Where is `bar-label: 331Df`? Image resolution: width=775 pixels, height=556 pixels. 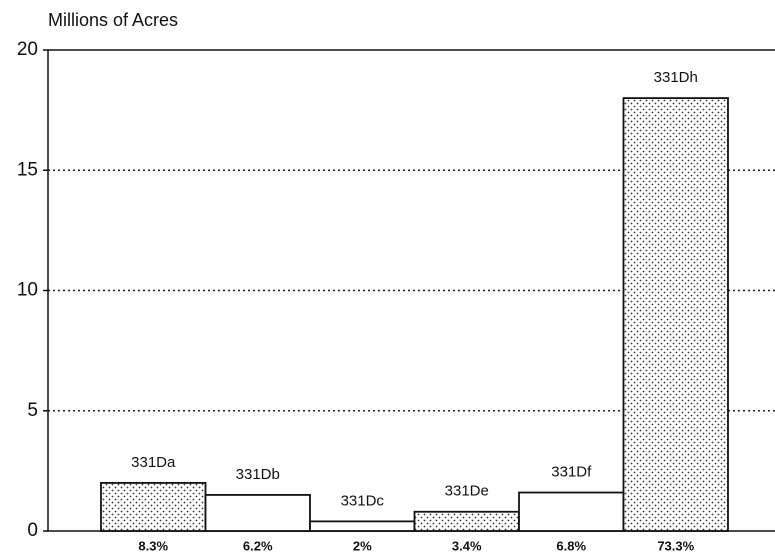
bar-label: 331Df is located at coordinates (571, 471).